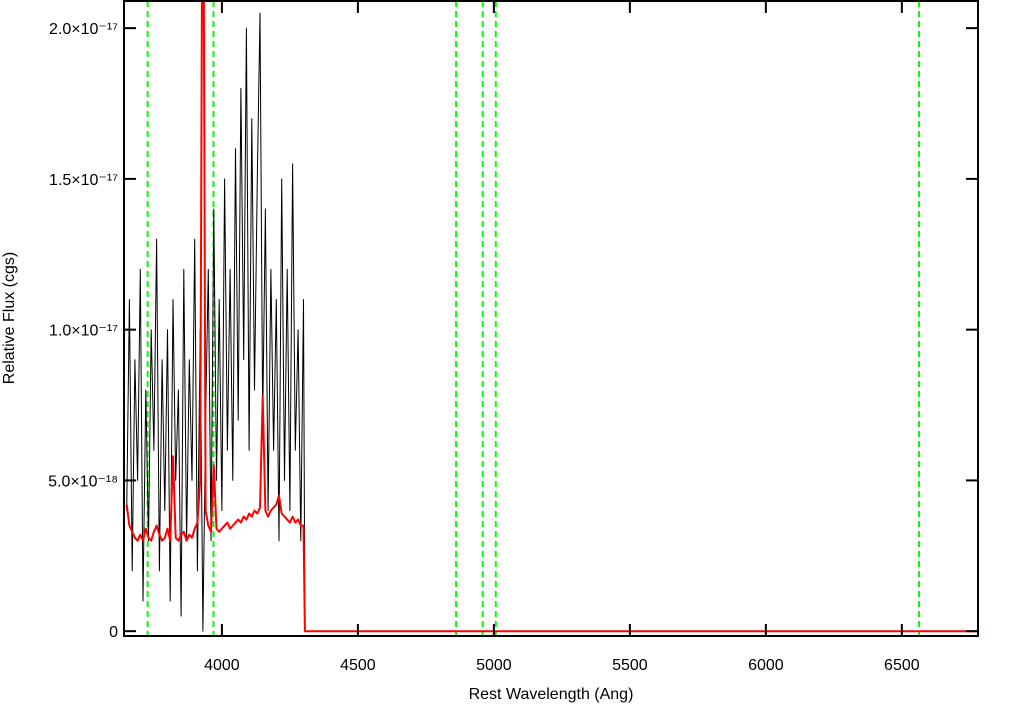 The height and width of the screenshot is (706, 1020). Describe the element at coordinates (222, 665) in the screenshot. I see `x-tick-label: 4000` at that location.